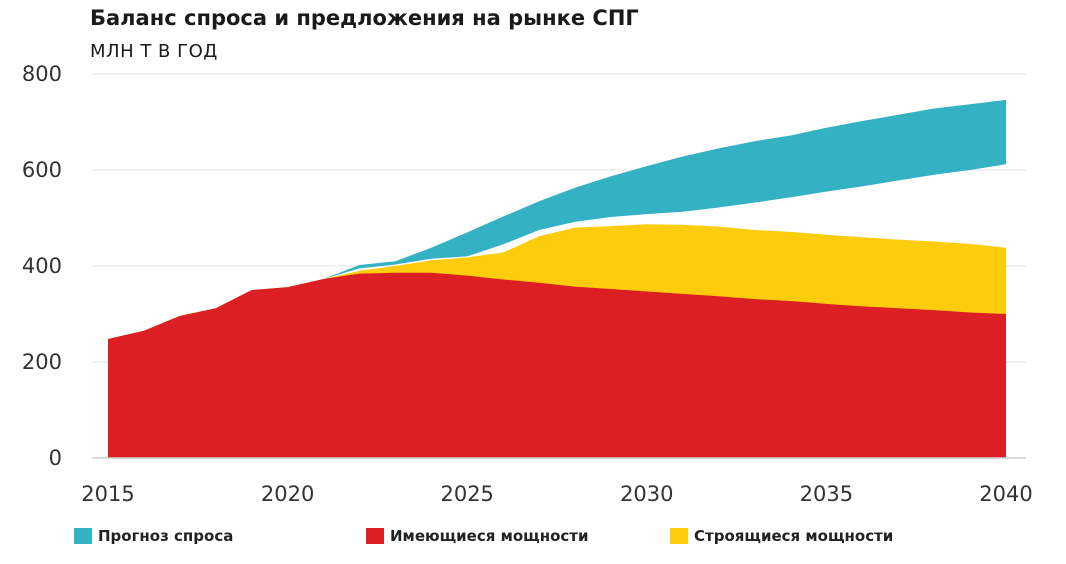 The width and height of the screenshot is (1066, 564). Describe the element at coordinates (1005, 494) in the screenshot. I see `x-tick-label-2040: 2040` at that location.